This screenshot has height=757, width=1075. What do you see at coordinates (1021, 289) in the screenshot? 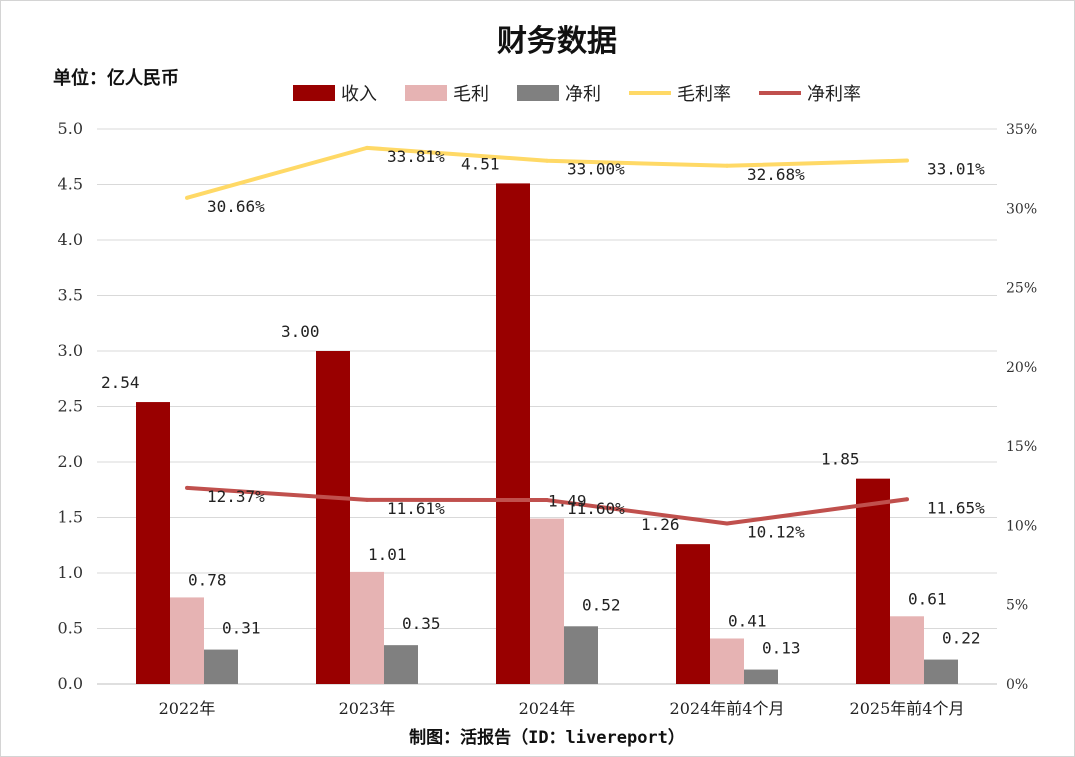
I see `y-right-tick-label: 25%` at bounding box center [1021, 289].